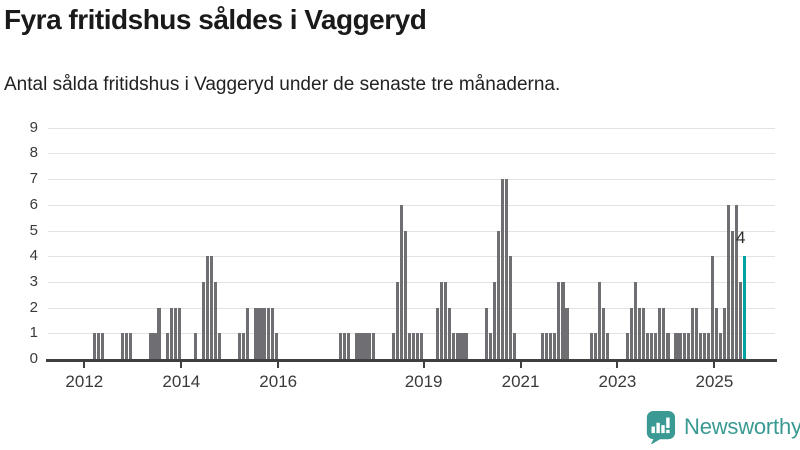 Image resolution: width=800 pixels, height=450 pixels. Describe the element at coordinates (661, 427) in the screenshot. I see `newsworthy-logo-icon` at that location.